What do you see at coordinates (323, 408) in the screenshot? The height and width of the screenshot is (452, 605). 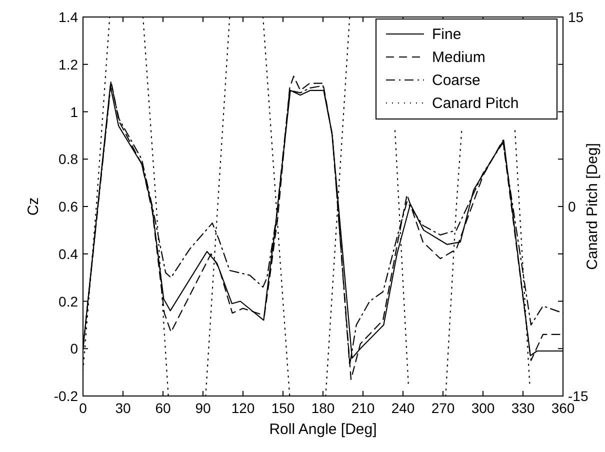 I see `x-tick-label: 180` at bounding box center [323, 408].